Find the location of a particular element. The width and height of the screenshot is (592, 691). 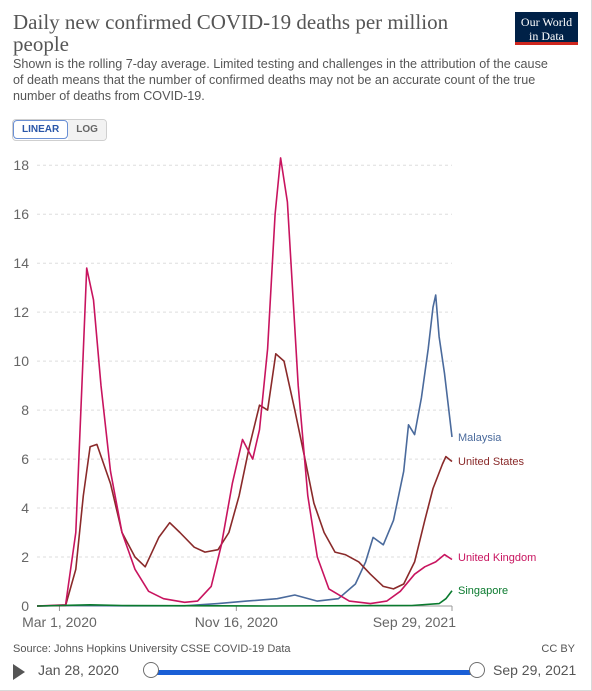

x-tick-label: Sep 29, 2021 is located at coordinates (415, 622).